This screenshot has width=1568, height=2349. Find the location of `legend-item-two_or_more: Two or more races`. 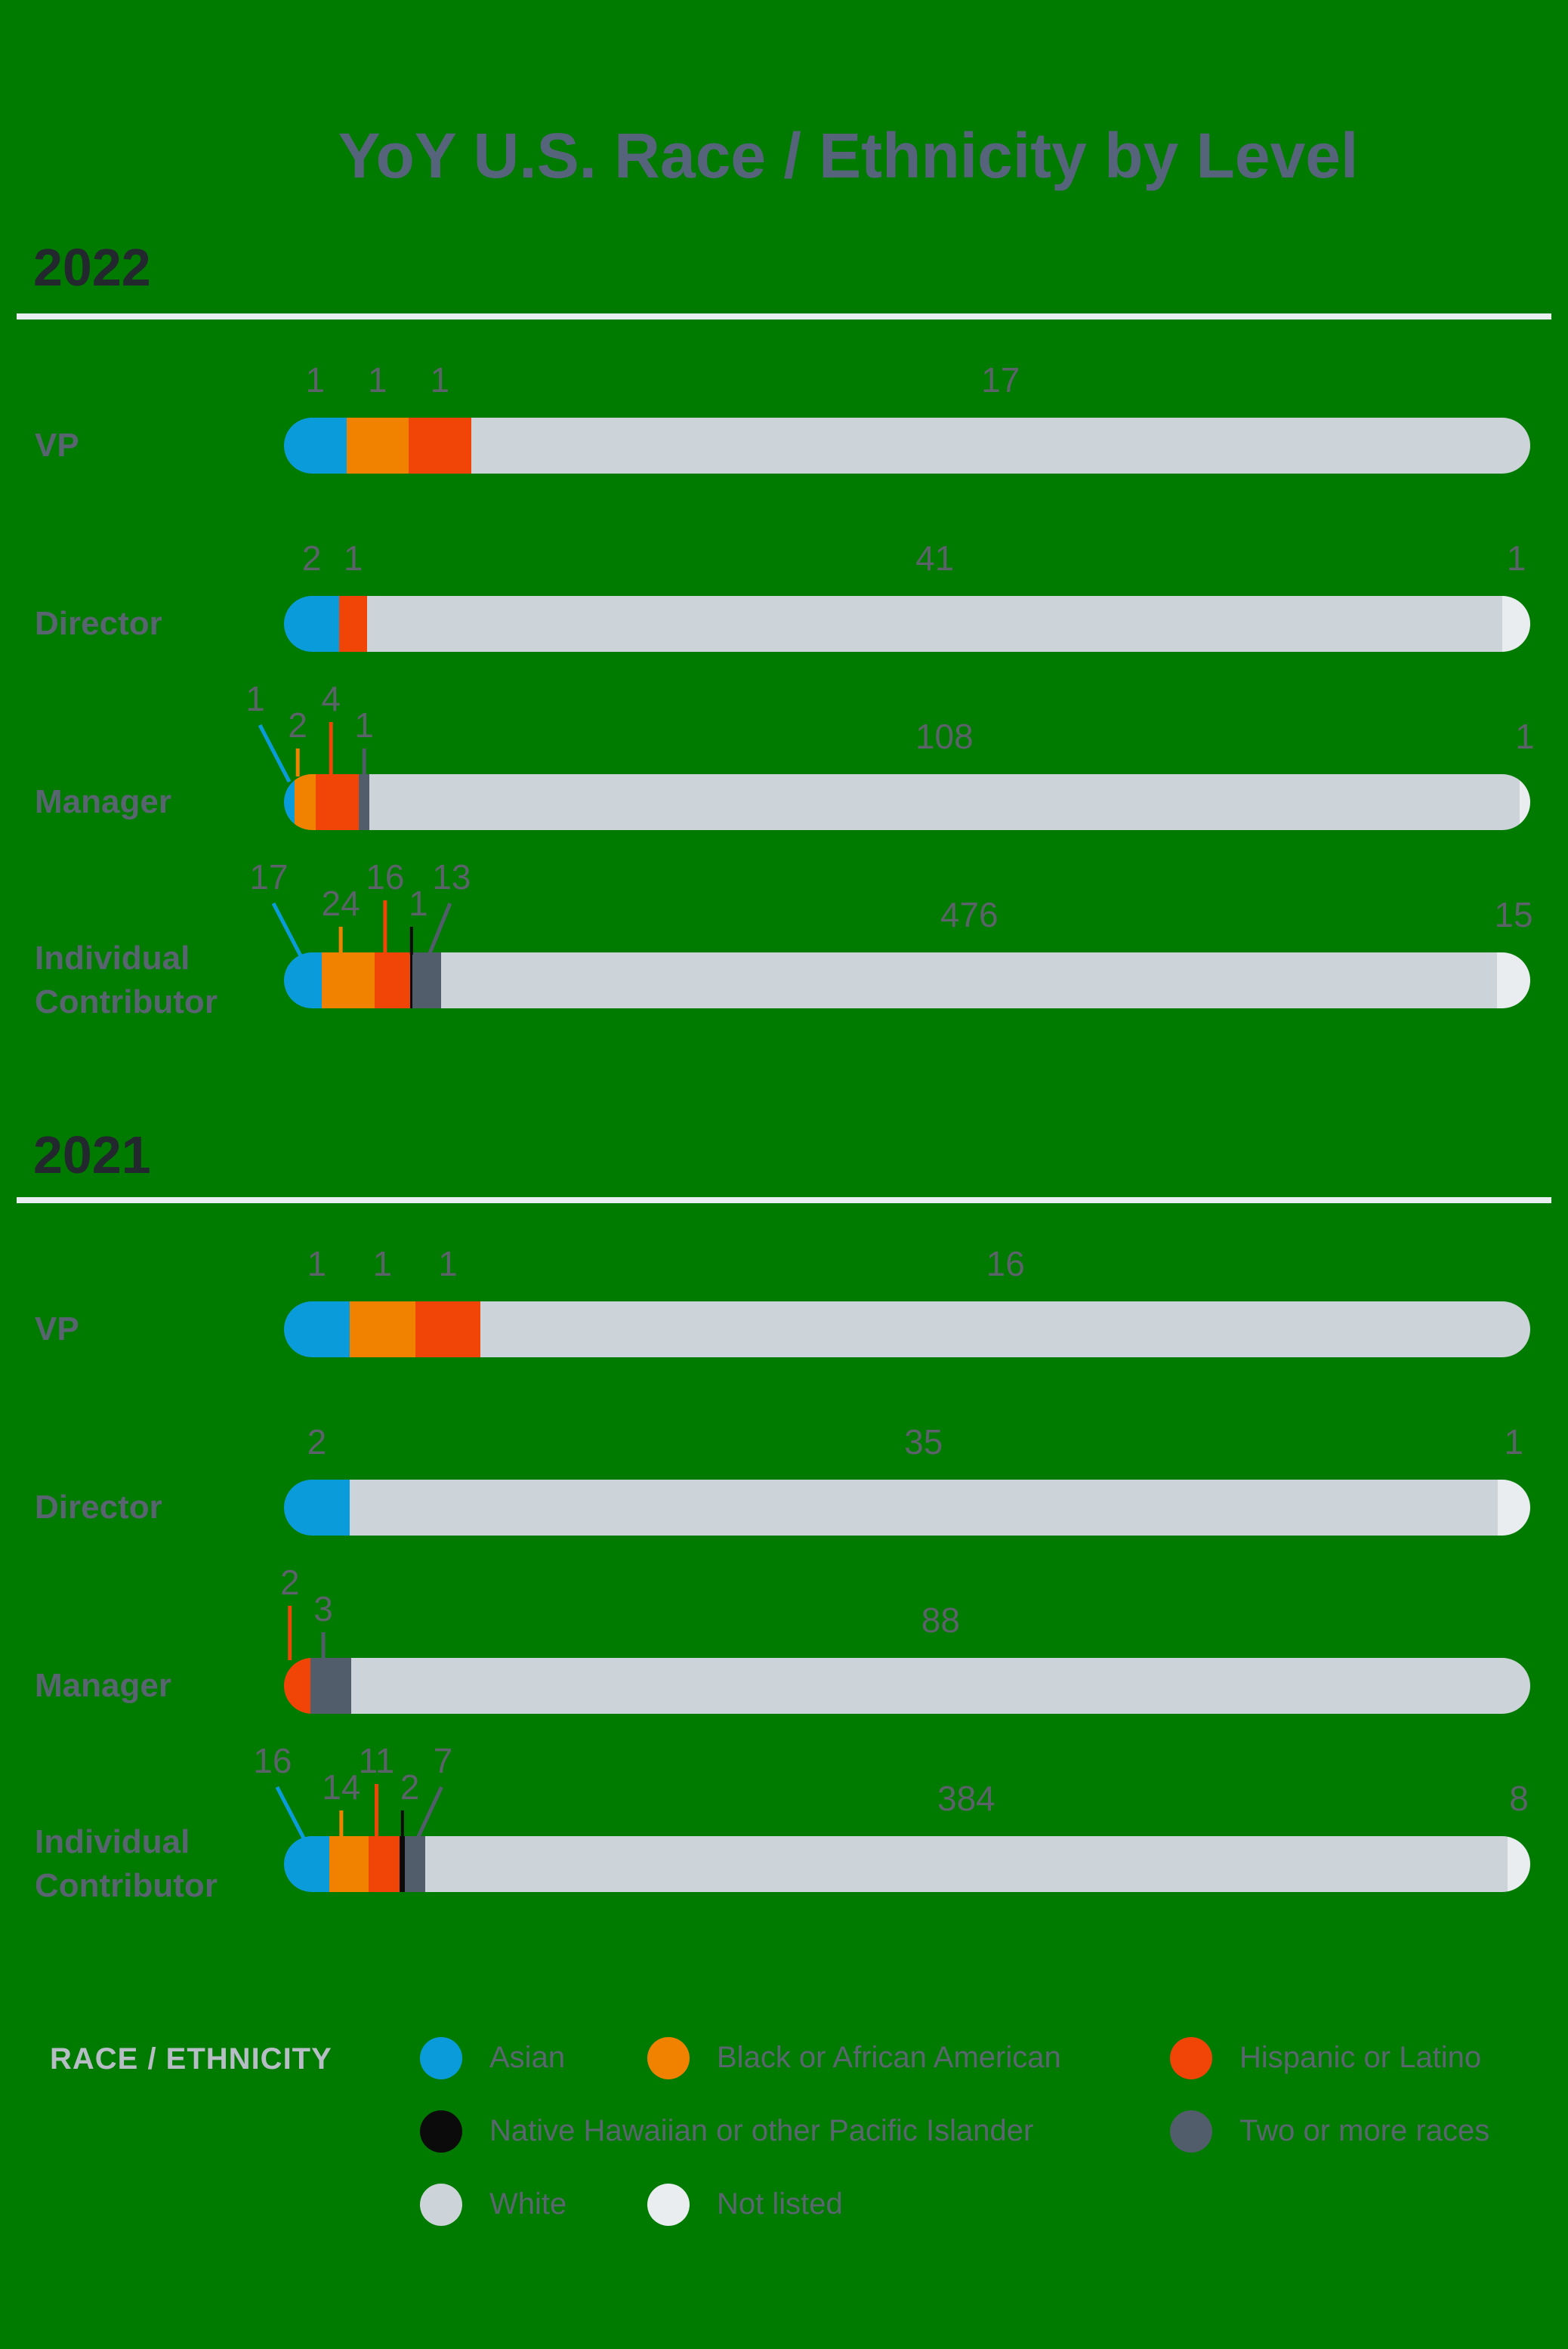

legend-item-two_or_more: Two or more races is located at coordinates (1329, 2131).